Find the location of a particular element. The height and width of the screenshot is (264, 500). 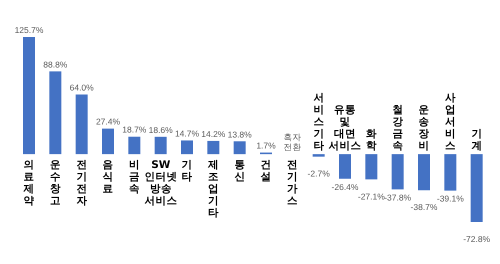

data-label: 125.7% is located at coordinates (29, 30).